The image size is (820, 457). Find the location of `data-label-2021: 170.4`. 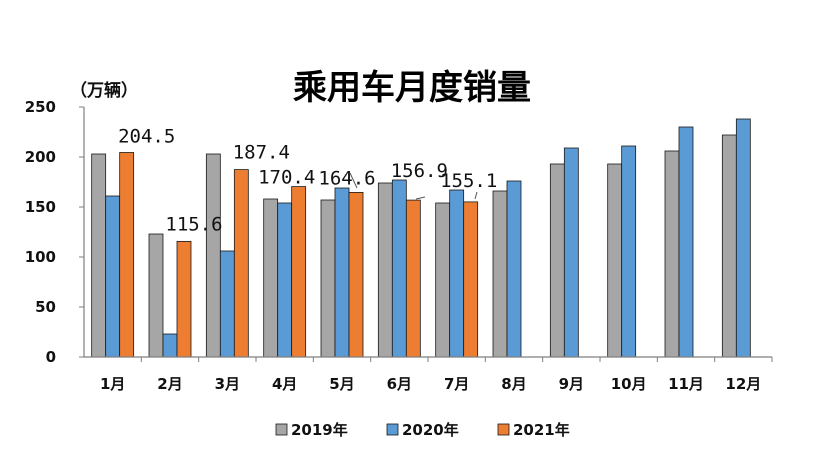

data-label-2021: 170.4 is located at coordinates (286, 178).